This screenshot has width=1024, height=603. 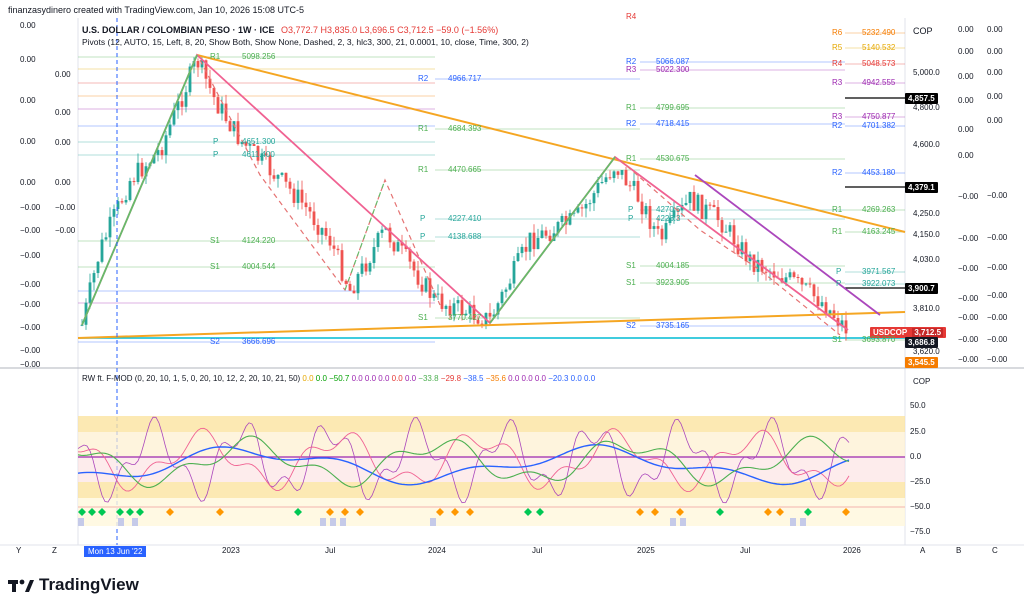 I want to click on current-price-tag: USDCOP 3,712.5, so click(x=908, y=332).